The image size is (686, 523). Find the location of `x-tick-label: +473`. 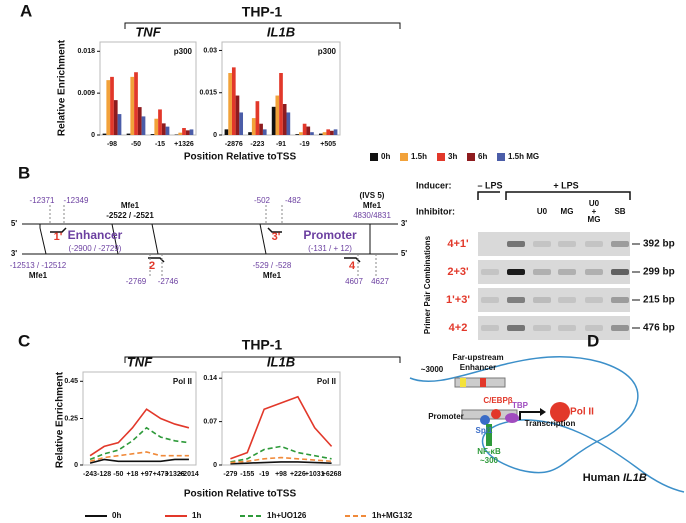

x-tick-label: +473 is located at coordinates (161, 474).